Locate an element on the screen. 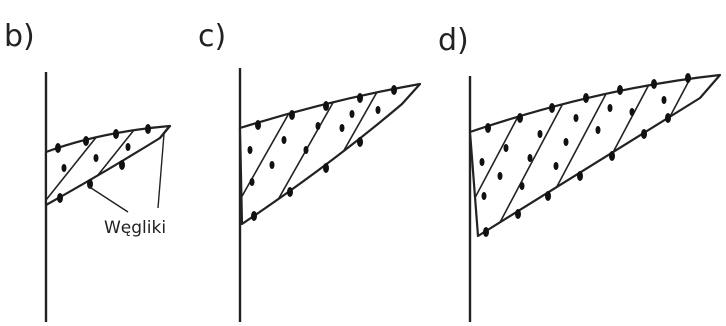 This screenshot has width=726, height=326. carbide-marks-b is located at coordinates (103, 163).